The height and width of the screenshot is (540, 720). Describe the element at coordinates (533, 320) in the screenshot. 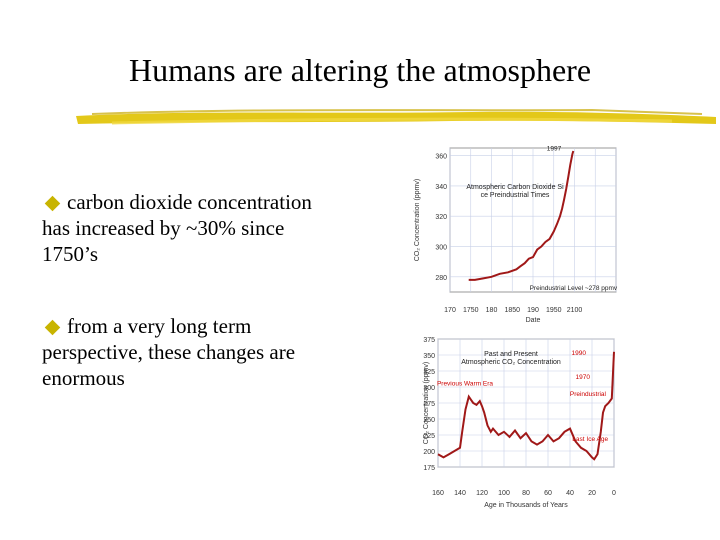

I see `x-axis-label: Date` at that location.